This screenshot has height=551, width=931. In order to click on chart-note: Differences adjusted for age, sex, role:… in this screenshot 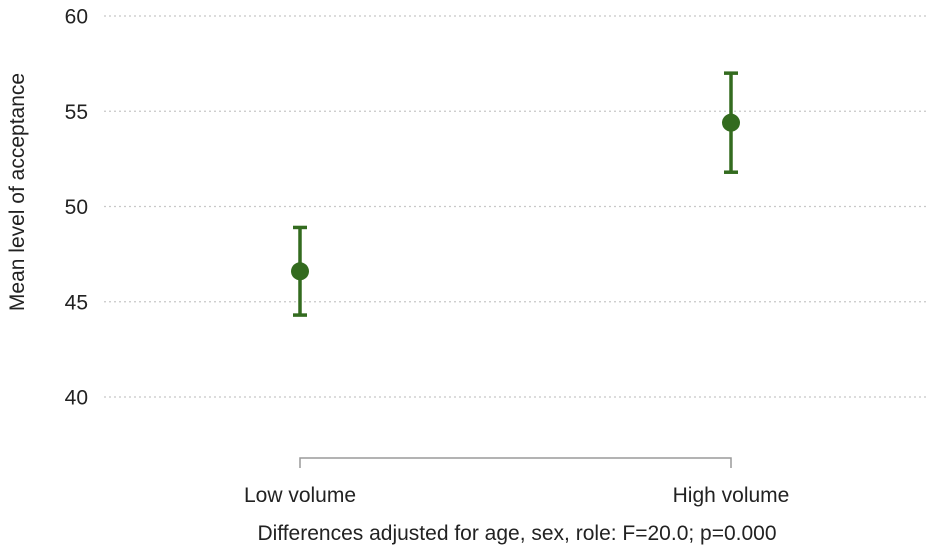, I will do `click(516, 533)`.